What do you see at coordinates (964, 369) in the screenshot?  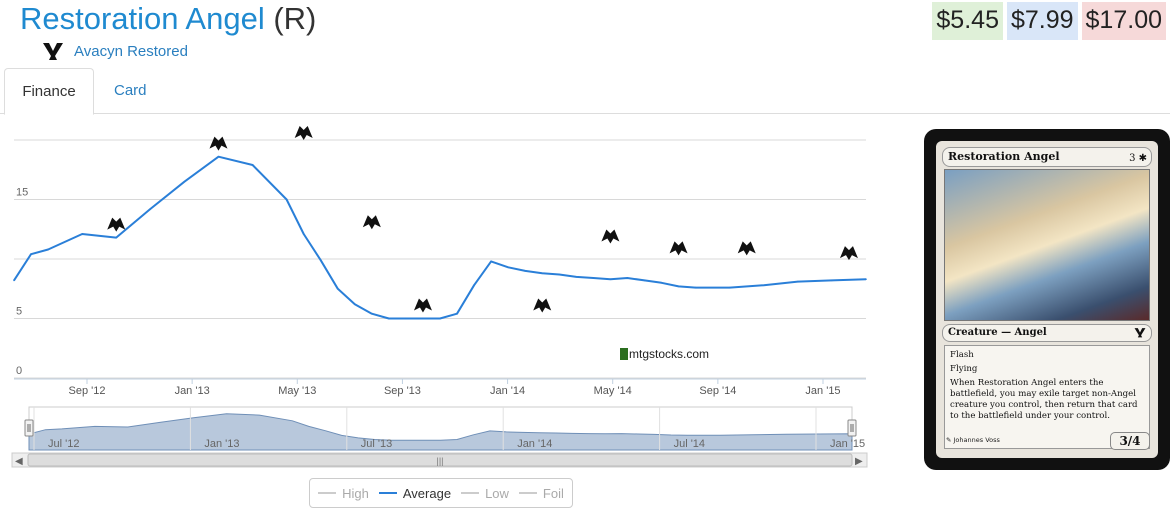 I see `rules-line: Flying` at bounding box center [964, 369].